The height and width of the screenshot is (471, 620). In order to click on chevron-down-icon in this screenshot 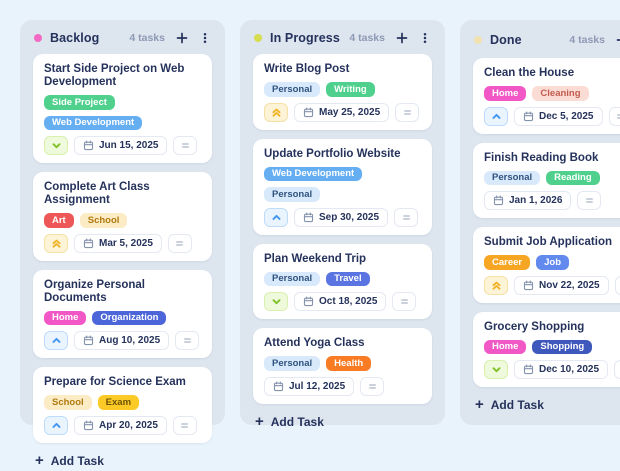, I will do `click(276, 301)`.